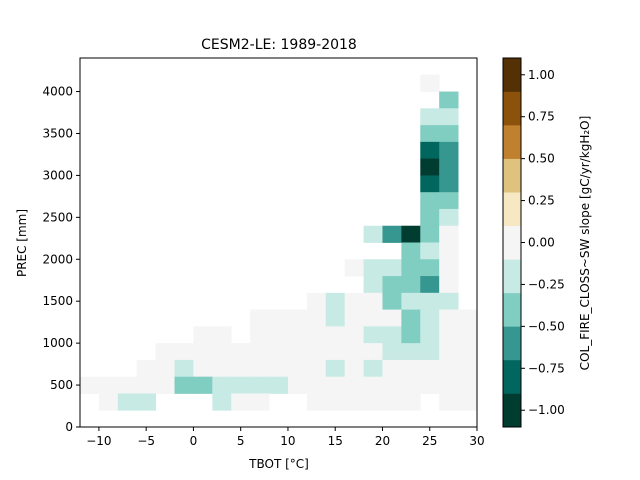 The image size is (640, 480). What do you see at coordinates (541, 75) in the screenshot?
I see `colorbar-tick-label: 1.00` at bounding box center [541, 75].